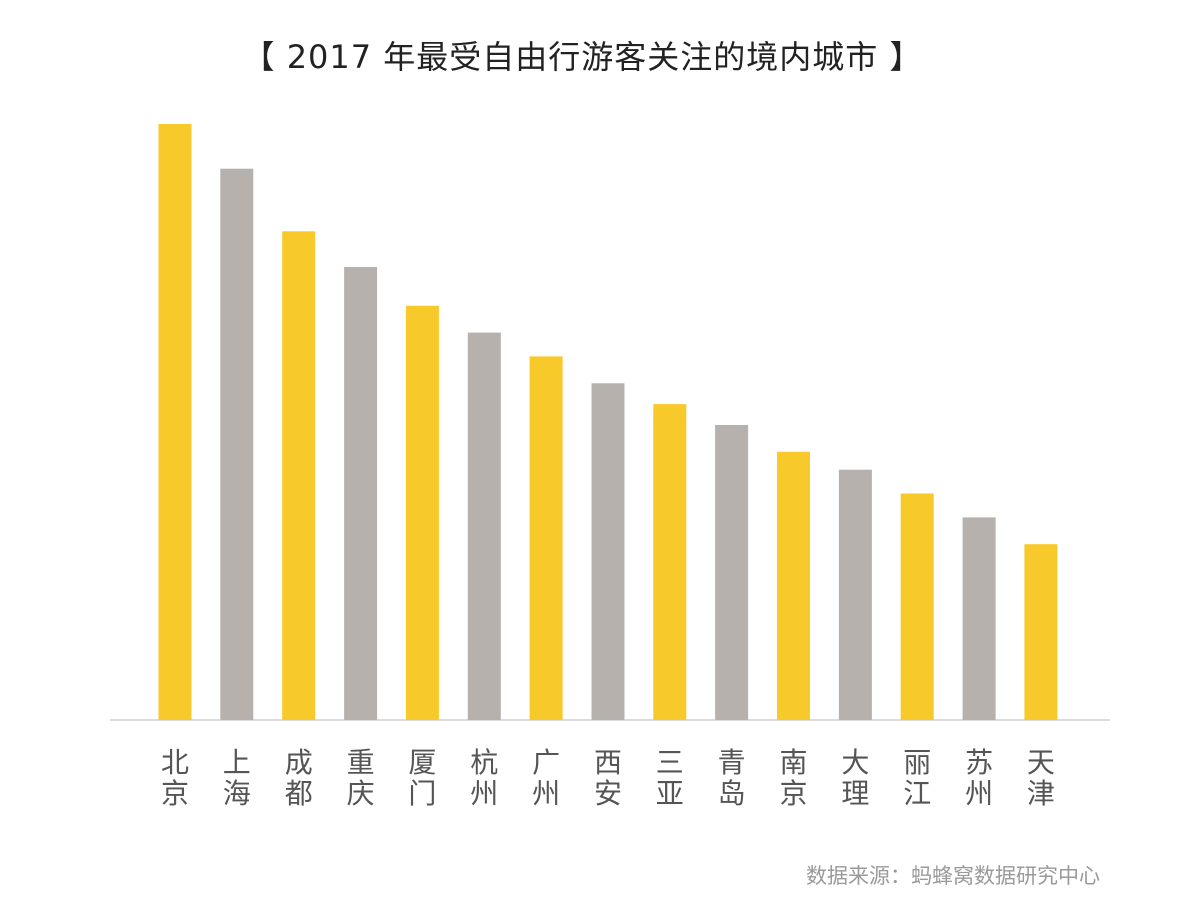  Describe the element at coordinates (361, 762) in the screenshot. I see `category-label-3-char-0: 重` at that location.